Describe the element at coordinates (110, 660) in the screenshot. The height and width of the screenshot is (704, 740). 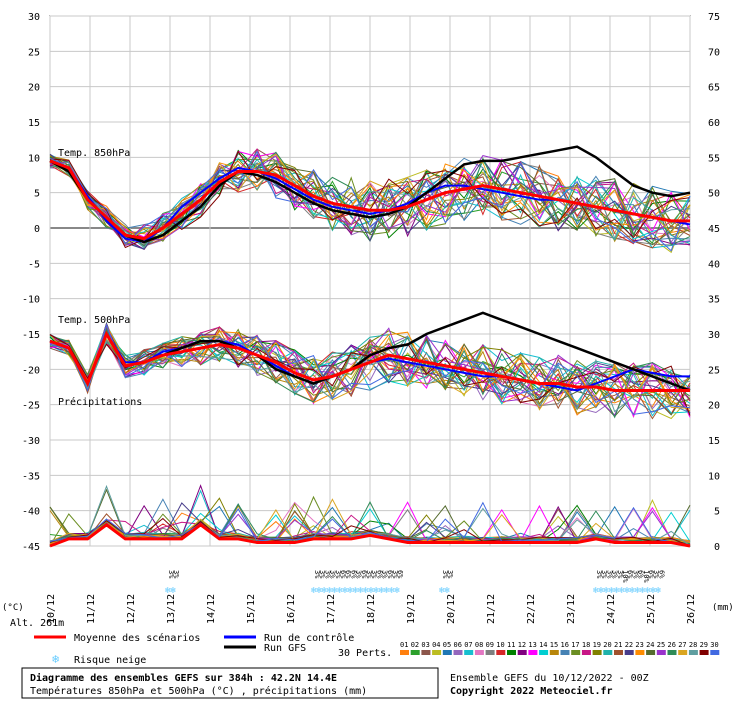
I see `legend-snow-label: Risque neige` at that location.